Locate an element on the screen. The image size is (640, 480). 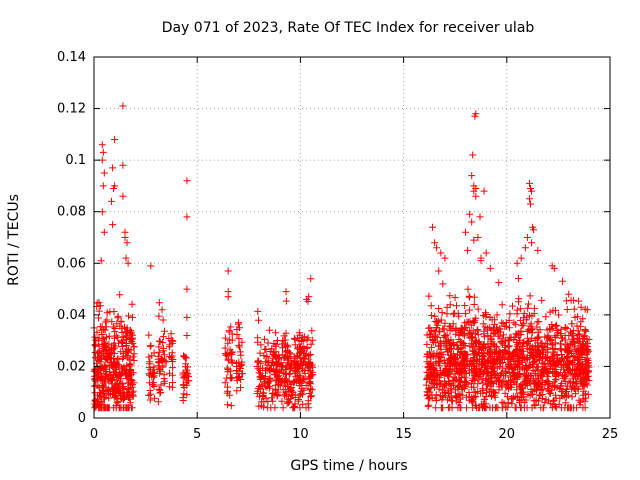
x-tick-label: 10 is located at coordinates (300, 434).